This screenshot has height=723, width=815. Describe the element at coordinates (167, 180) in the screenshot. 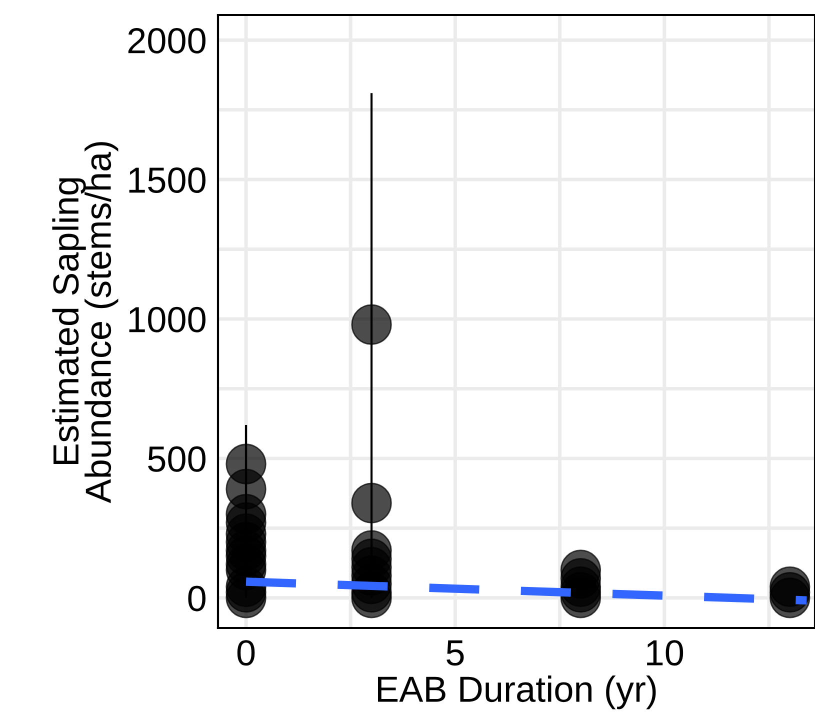

I see `y-tick-label: 1500` at that location.